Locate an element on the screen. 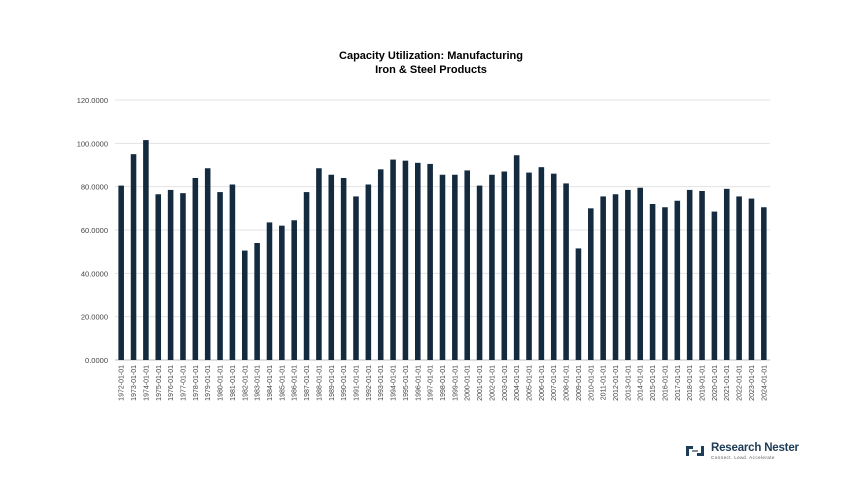  x-tick-label: 2018-01-01 is located at coordinates (690, 383).